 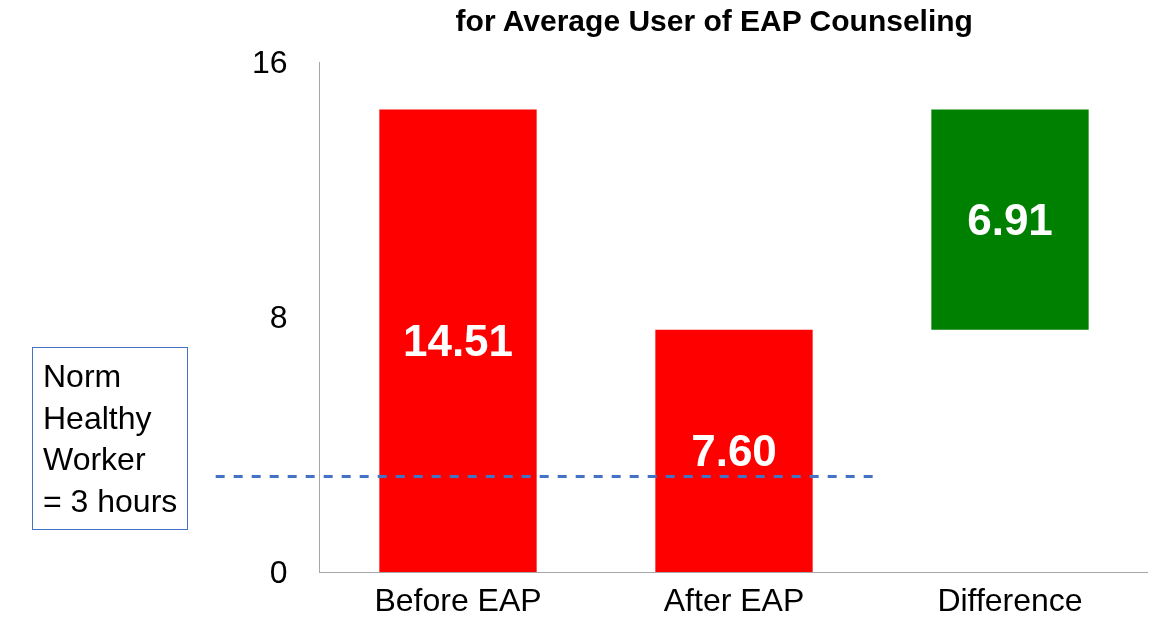 I want to click on chart-title: for Average User of EAP Counseling, so click(x=714, y=20).